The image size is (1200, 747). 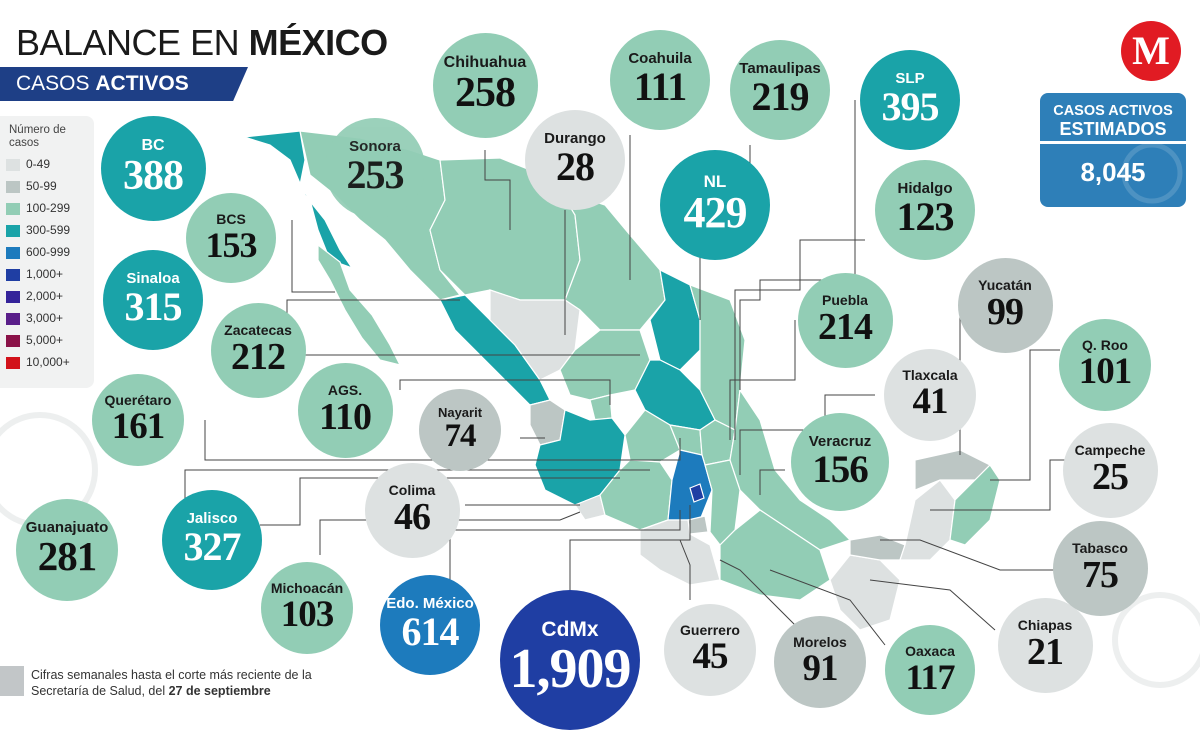 What do you see at coordinates (67, 550) in the screenshot?
I see `state-bubble: Guanajuato 281` at bounding box center [67, 550].